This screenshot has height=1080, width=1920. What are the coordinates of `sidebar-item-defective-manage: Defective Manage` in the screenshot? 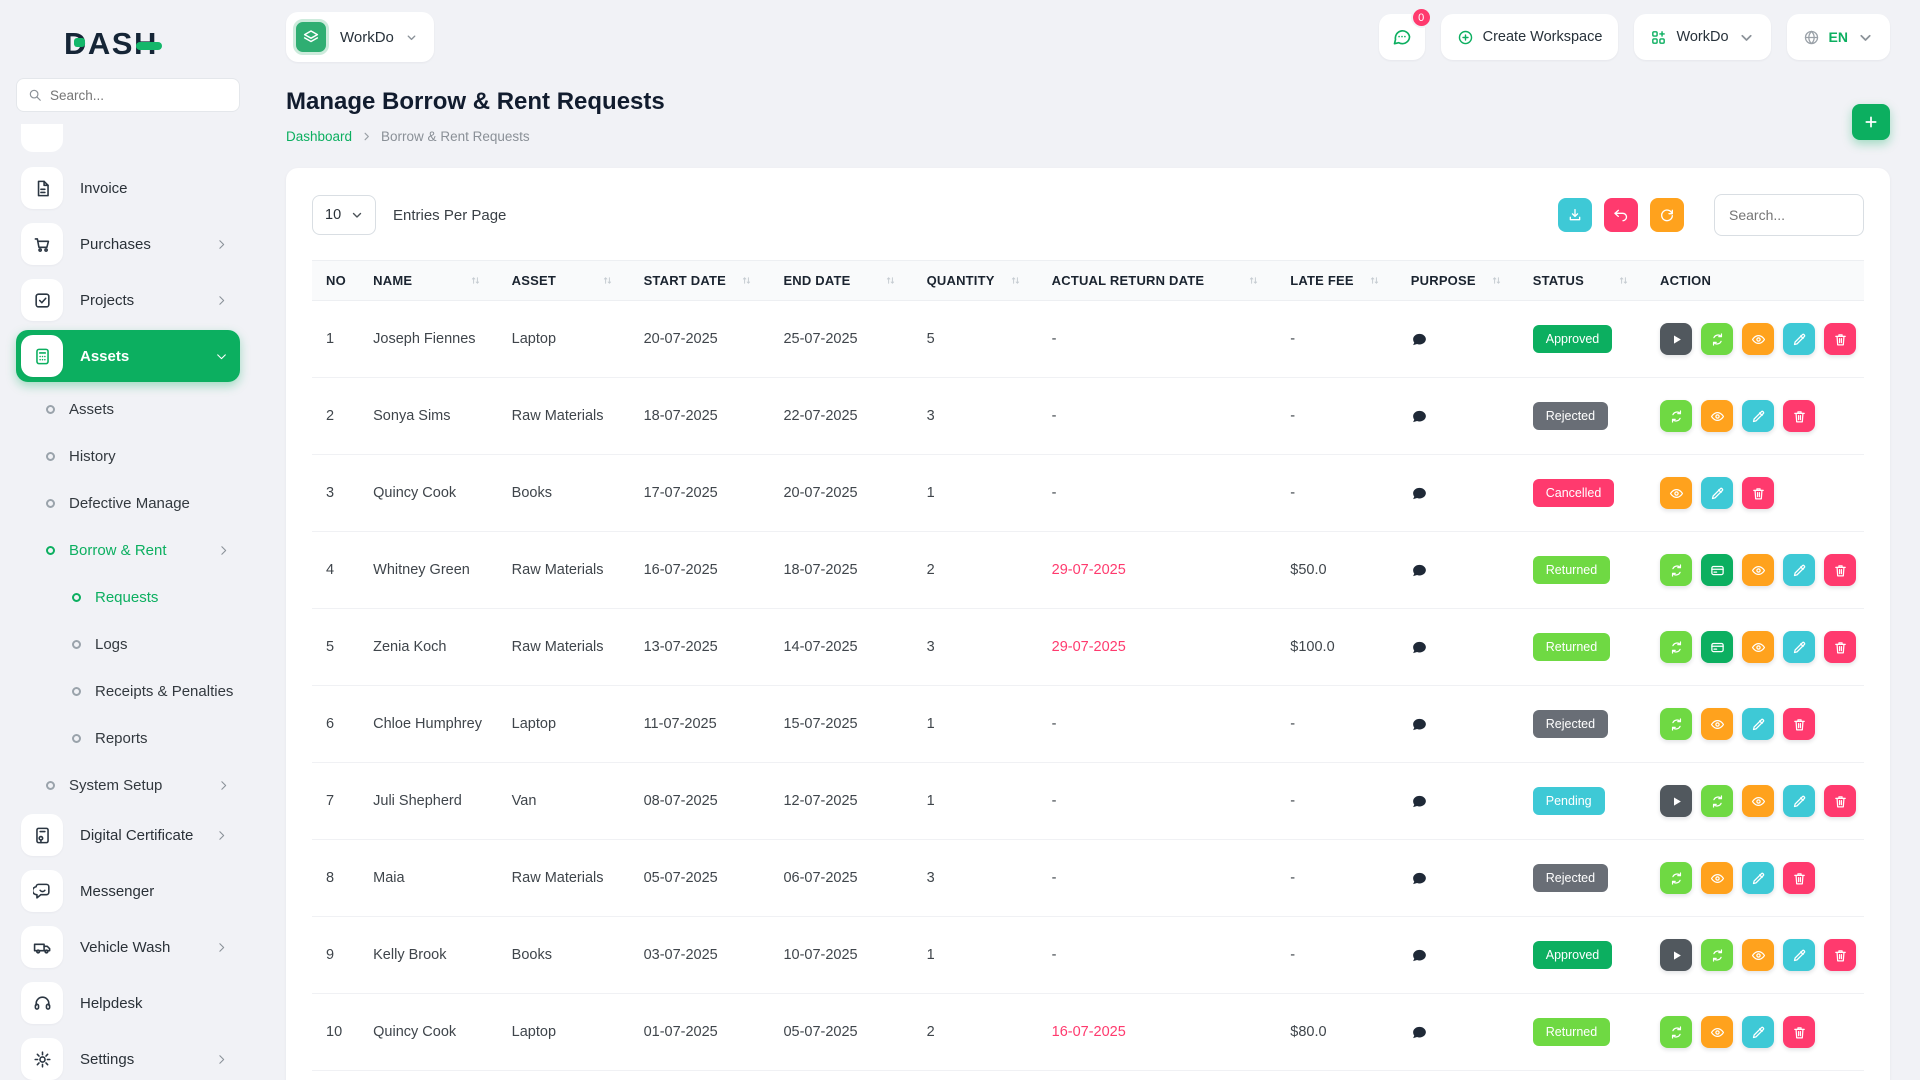 It's located at (128, 503).